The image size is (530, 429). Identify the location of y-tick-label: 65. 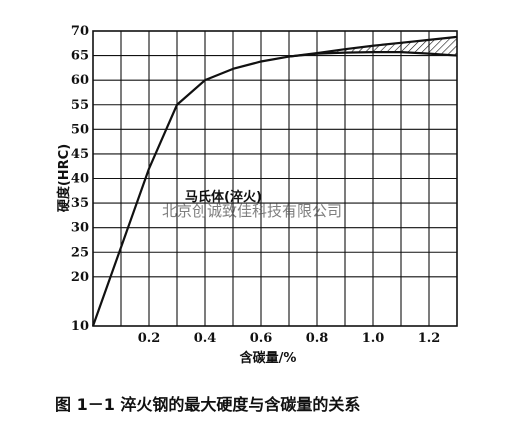
(80, 56).